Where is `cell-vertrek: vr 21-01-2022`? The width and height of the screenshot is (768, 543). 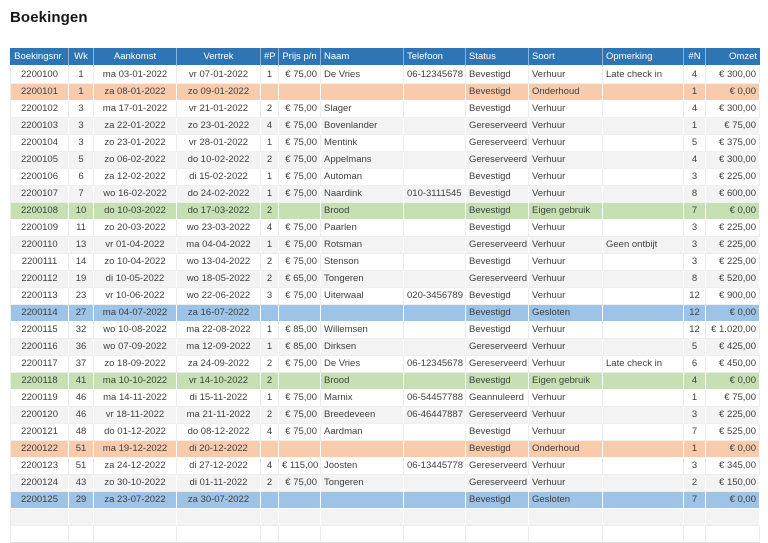 cell-vertrek: vr 21-01-2022 is located at coordinates (219, 109).